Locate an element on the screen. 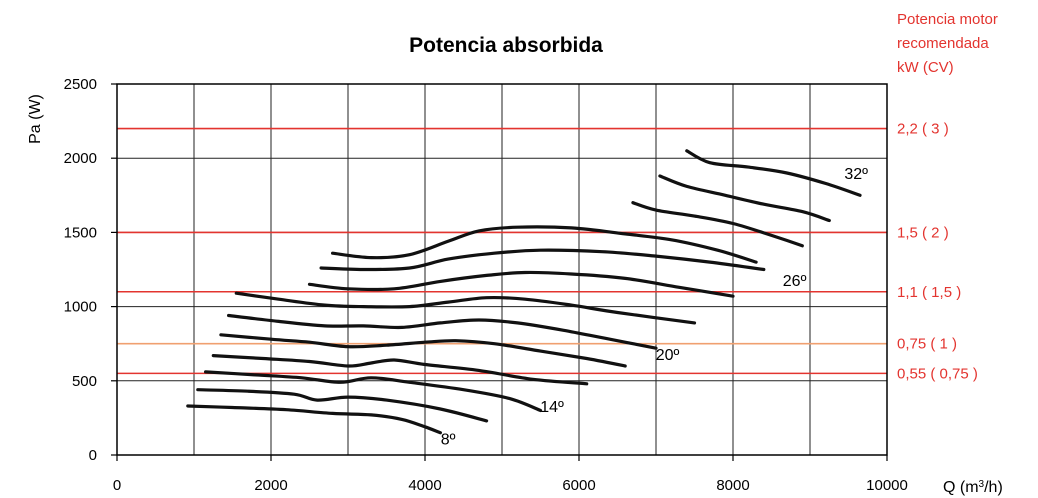 This screenshot has height=498, width=1038. y-tick-label: 1000 is located at coordinates (80, 307).